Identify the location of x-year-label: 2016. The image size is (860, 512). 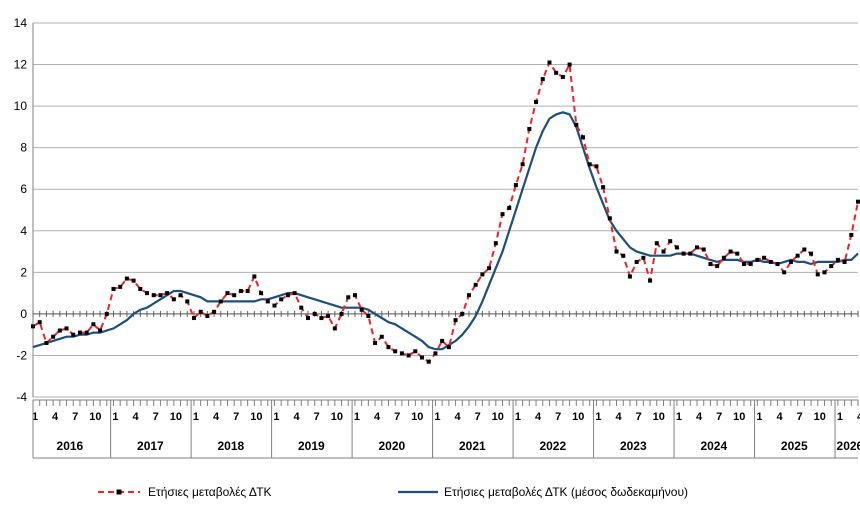
(70, 446).